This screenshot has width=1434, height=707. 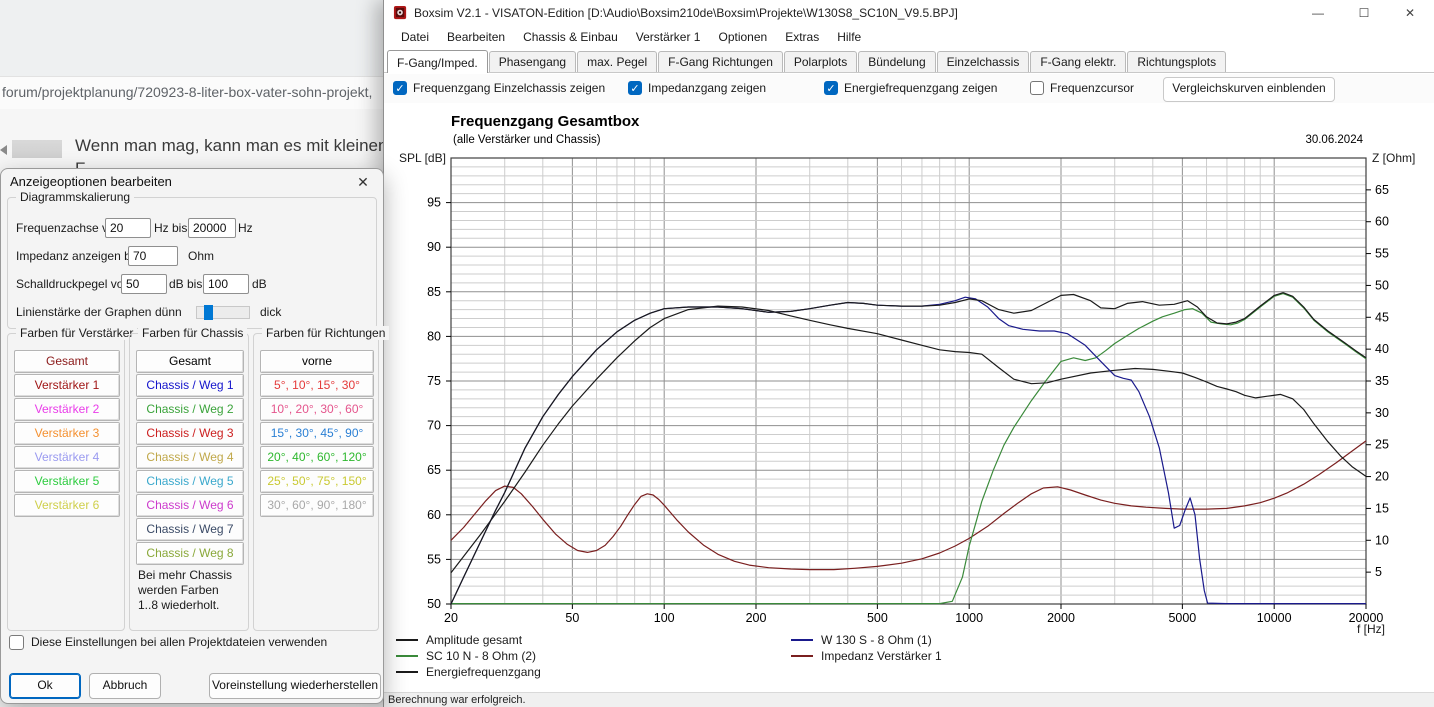 I want to click on color-button-15-30-45-90-: 15°, 30°, 45°, 90°, so click(x=317, y=433).